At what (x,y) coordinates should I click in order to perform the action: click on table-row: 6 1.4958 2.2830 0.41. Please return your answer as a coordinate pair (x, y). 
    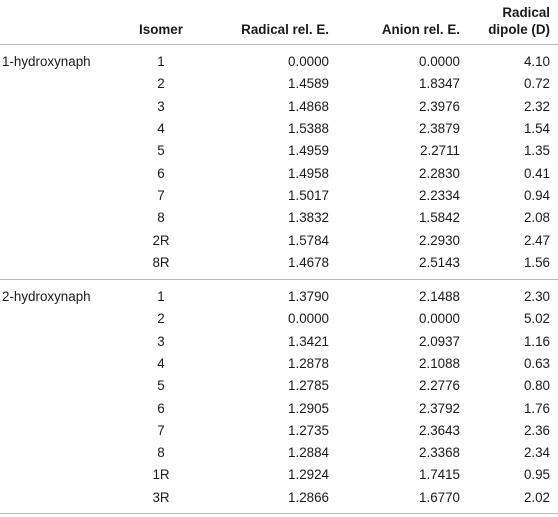
    Looking at the image, I should click on (279, 173).